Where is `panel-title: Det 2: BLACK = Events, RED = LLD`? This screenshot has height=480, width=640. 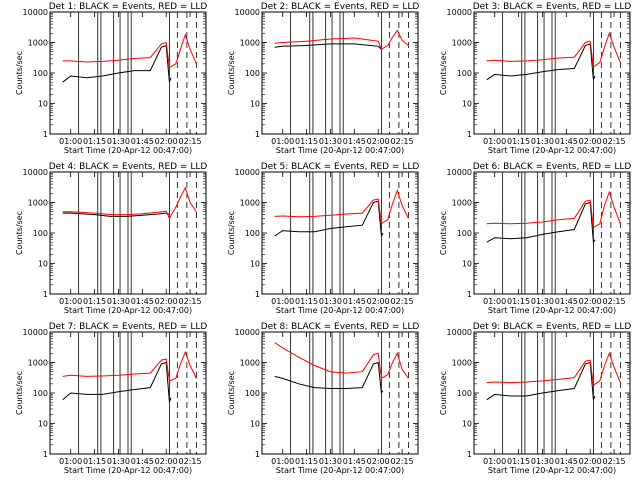
panel-title: Det 2: BLACK = Events, RED = LLD is located at coordinates (340, 7).